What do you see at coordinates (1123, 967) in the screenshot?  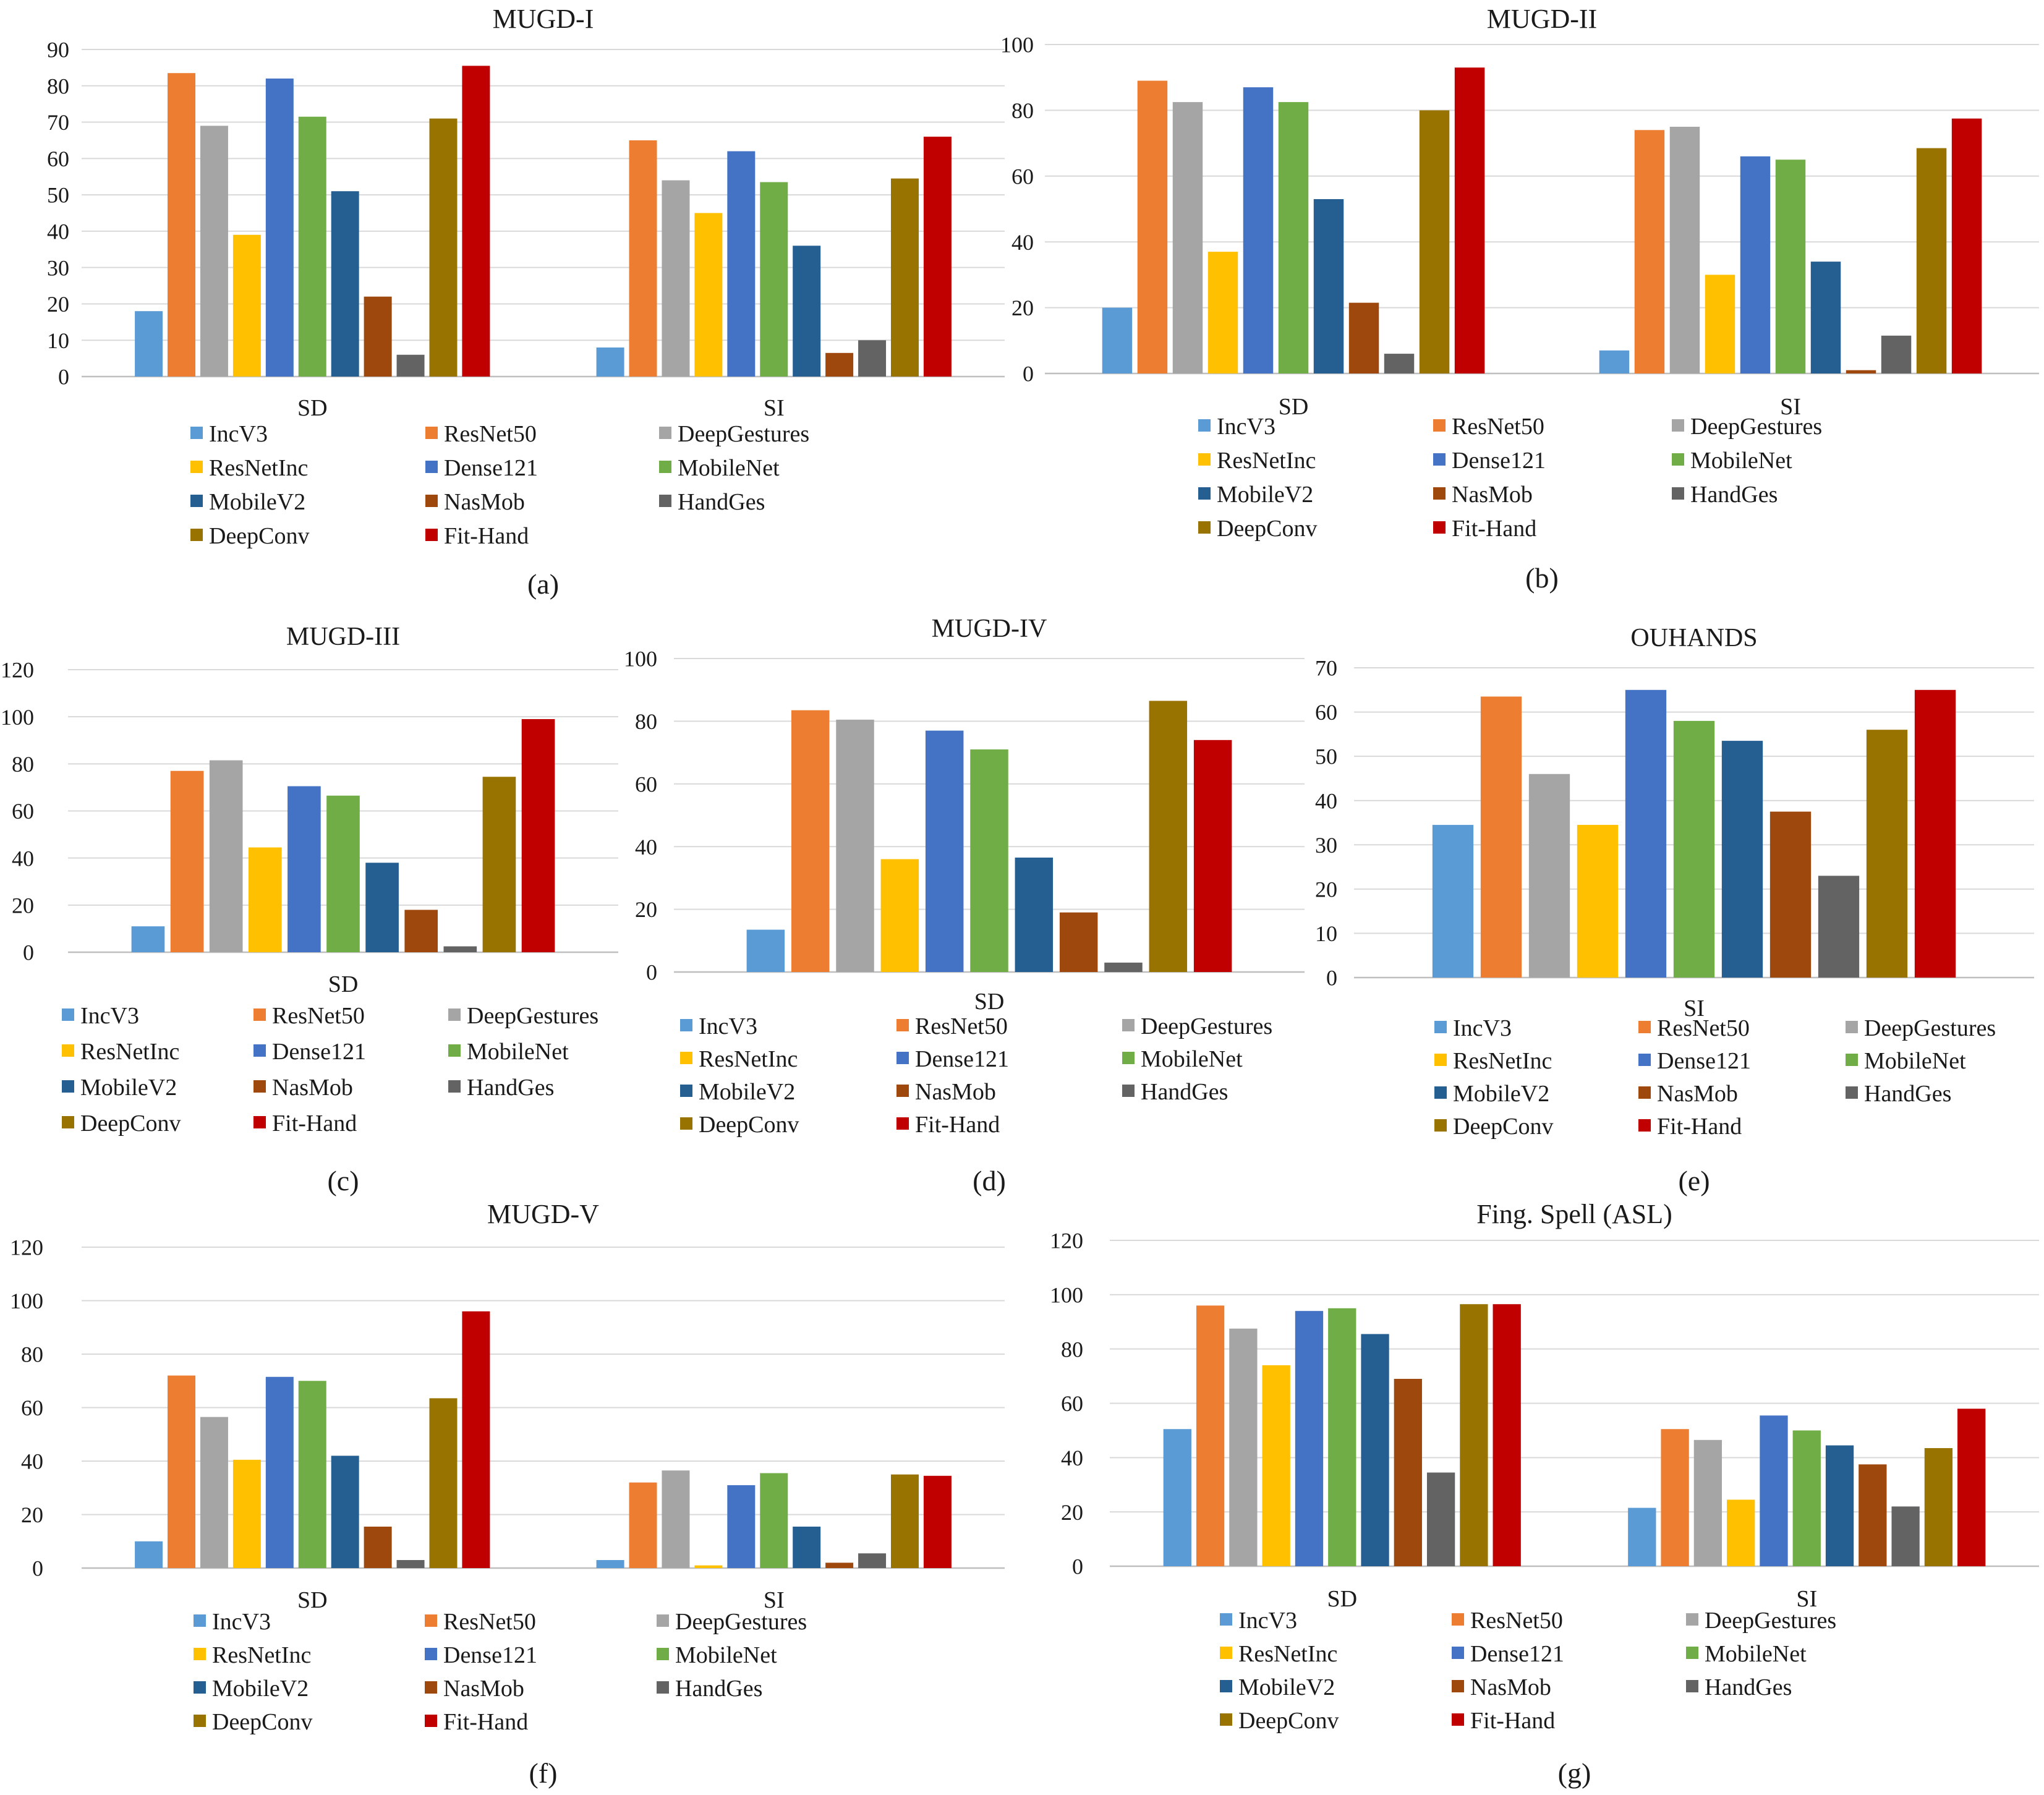 I see `bar-handges-sd` at bounding box center [1123, 967].